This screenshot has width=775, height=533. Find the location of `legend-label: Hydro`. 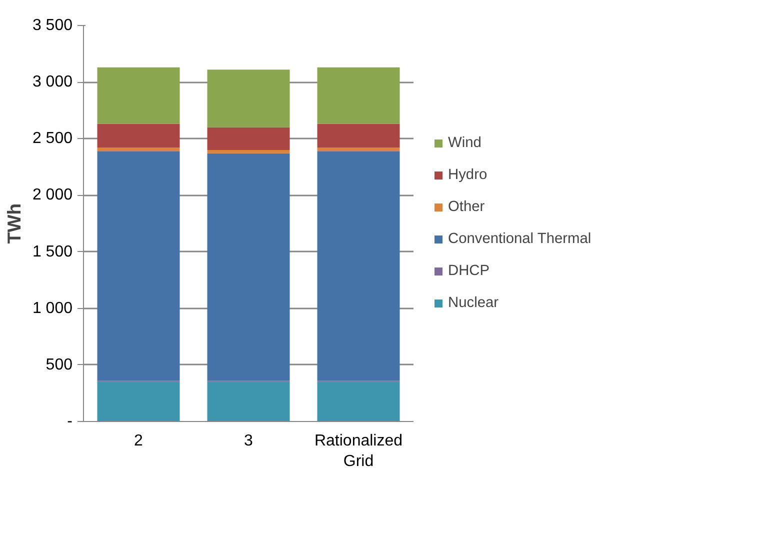

legend-label: Hydro is located at coordinates (468, 175).